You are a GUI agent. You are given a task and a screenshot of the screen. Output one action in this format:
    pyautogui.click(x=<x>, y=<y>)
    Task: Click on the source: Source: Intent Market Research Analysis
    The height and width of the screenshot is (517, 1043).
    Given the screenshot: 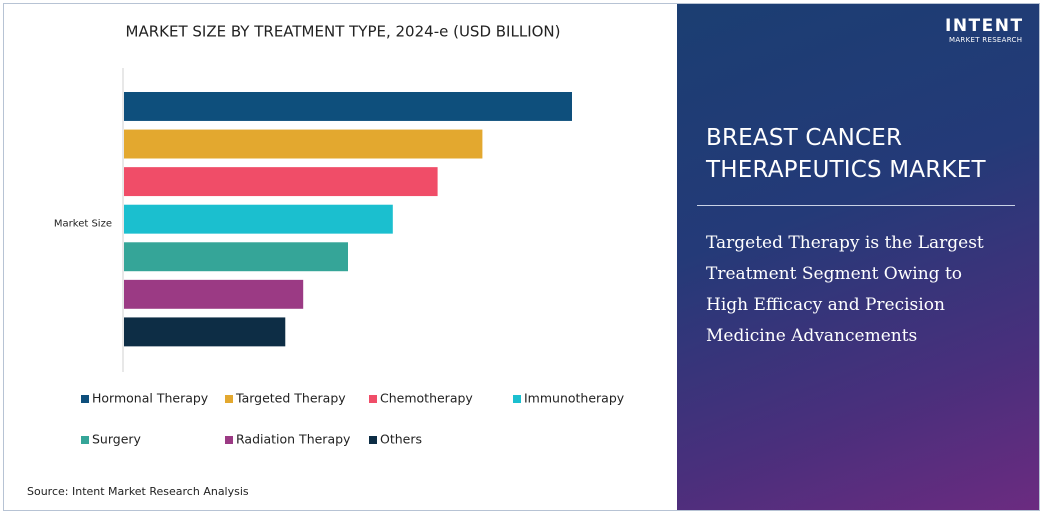 What is the action you would take?
    pyautogui.click(x=138, y=491)
    